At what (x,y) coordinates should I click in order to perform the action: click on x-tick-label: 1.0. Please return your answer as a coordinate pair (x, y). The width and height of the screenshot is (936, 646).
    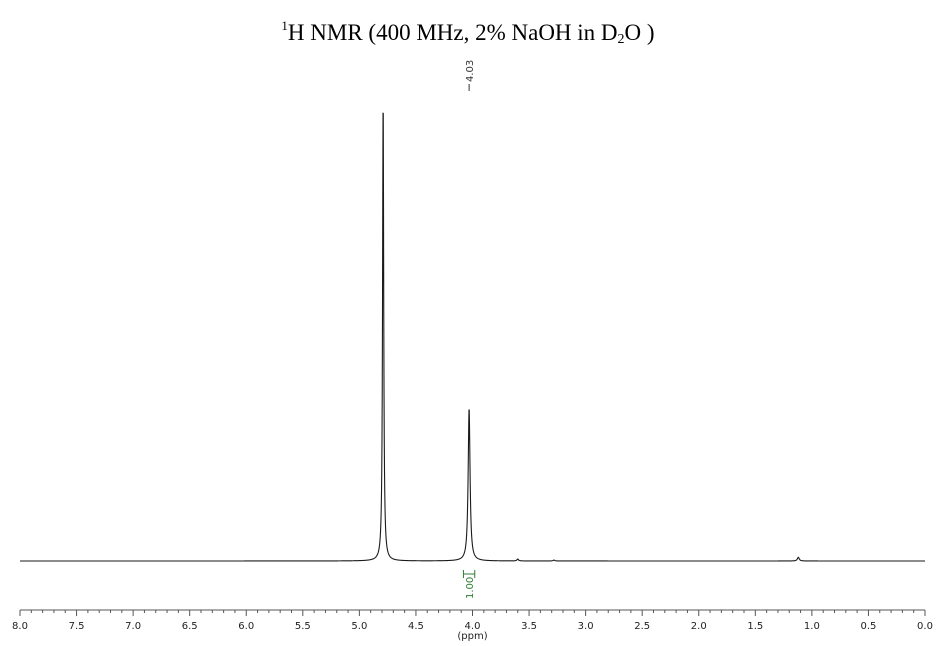
    Looking at the image, I should click on (812, 626).